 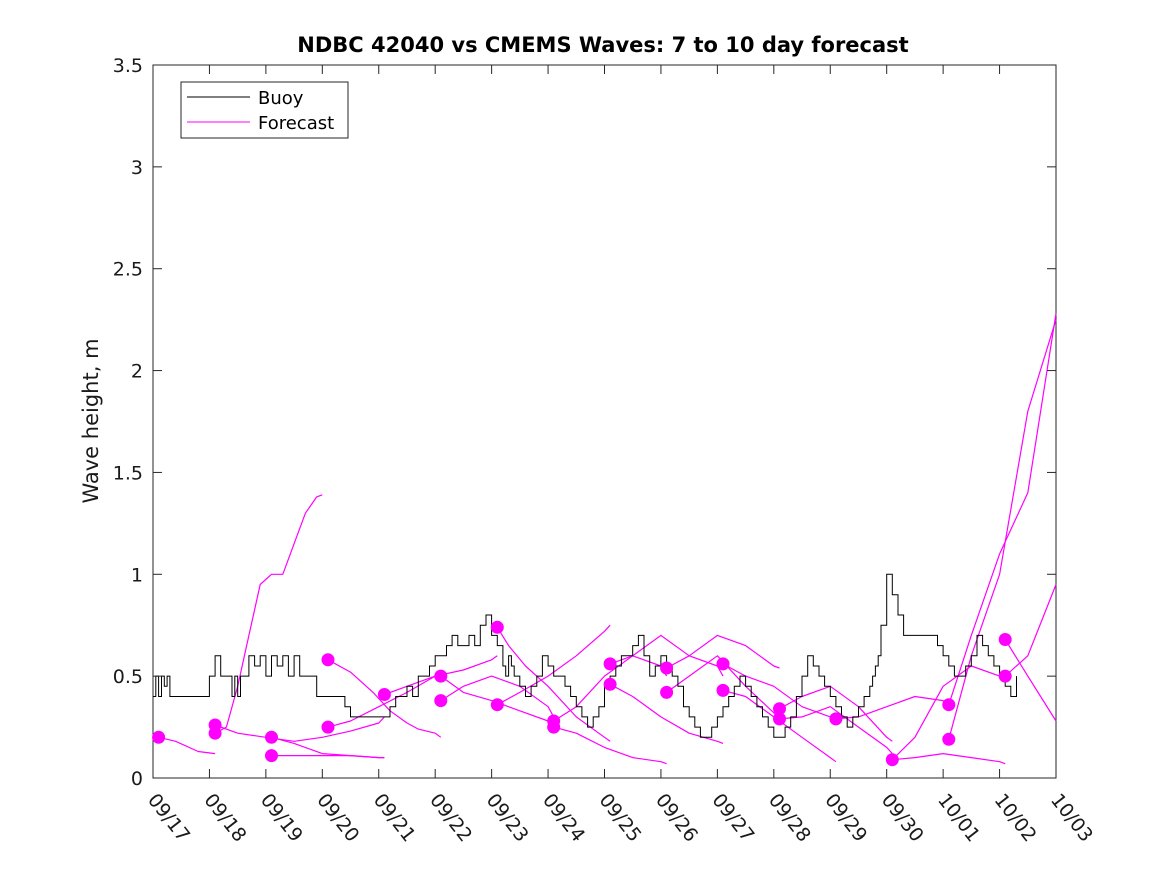 What do you see at coordinates (281, 98) in the screenshot?
I see `legend-label-buoy: Buoy` at bounding box center [281, 98].